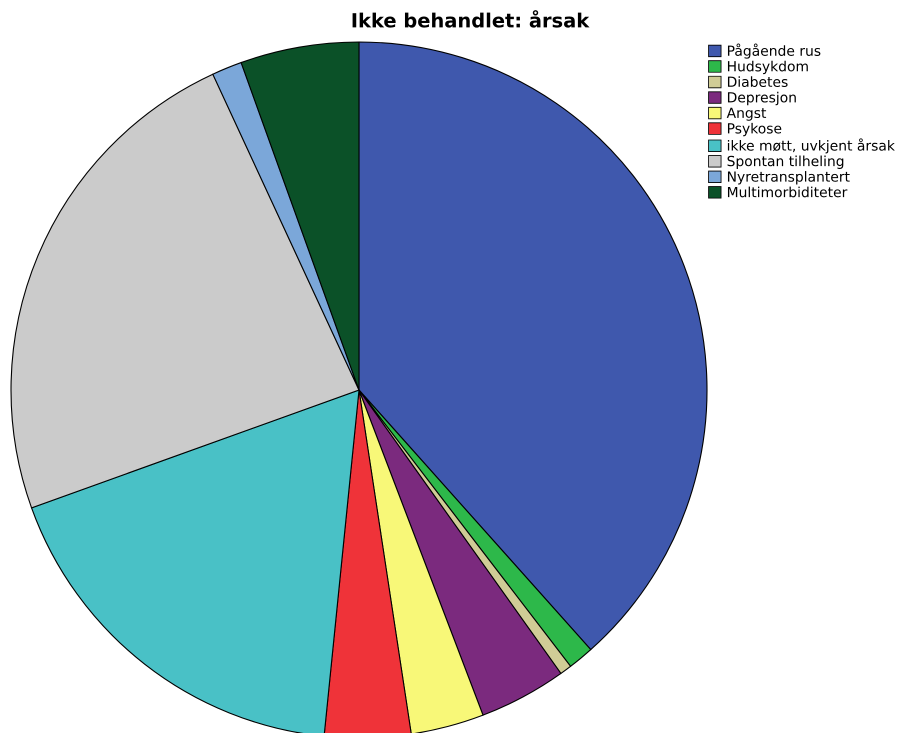 This screenshot has height=733, width=920. What do you see at coordinates (758, 81) in the screenshot?
I see `legend-label: Diabetes` at bounding box center [758, 81].